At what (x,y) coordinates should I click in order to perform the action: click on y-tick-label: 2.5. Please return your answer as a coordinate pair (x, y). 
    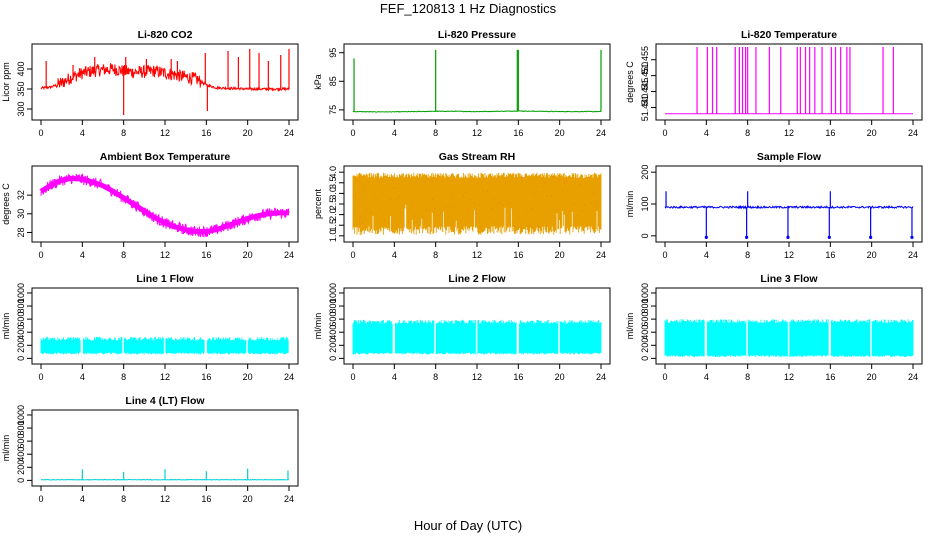
    Looking at the image, I should click on (333, 204).